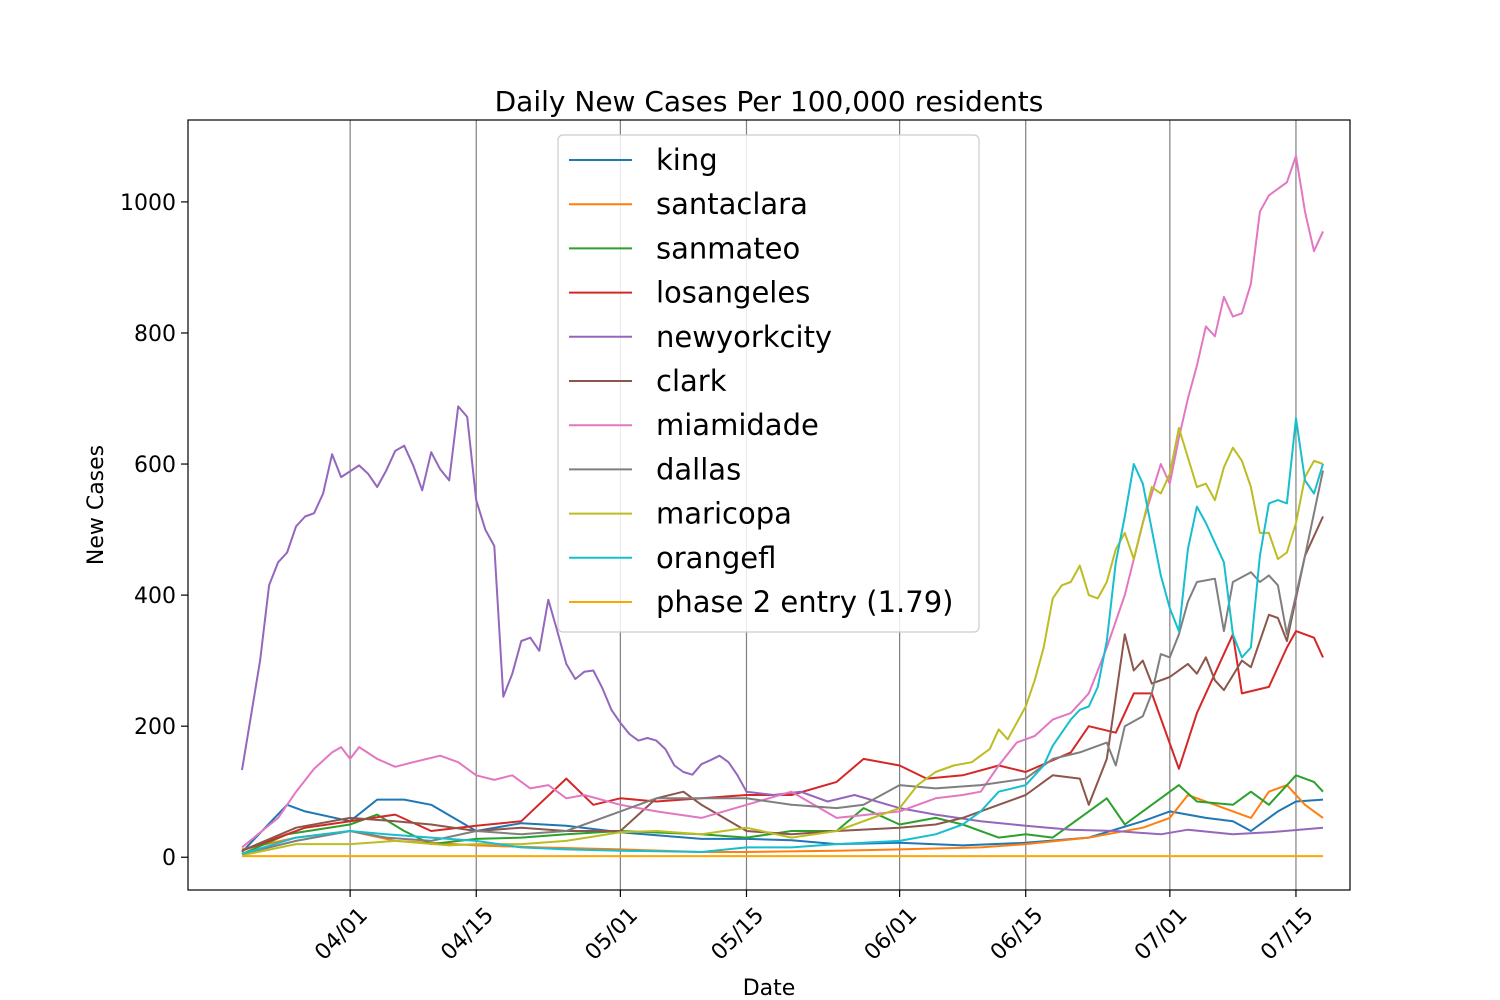  What do you see at coordinates (687, 160) in the screenshot?
I see `legend-label: king` at bounding box center [687, 160].